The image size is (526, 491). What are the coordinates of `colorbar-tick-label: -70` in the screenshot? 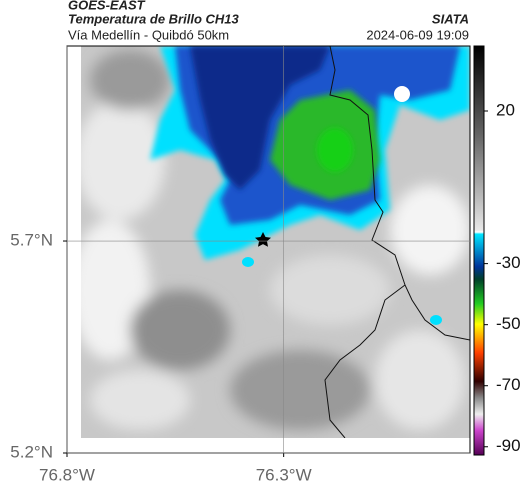 It's located at (508, 384).